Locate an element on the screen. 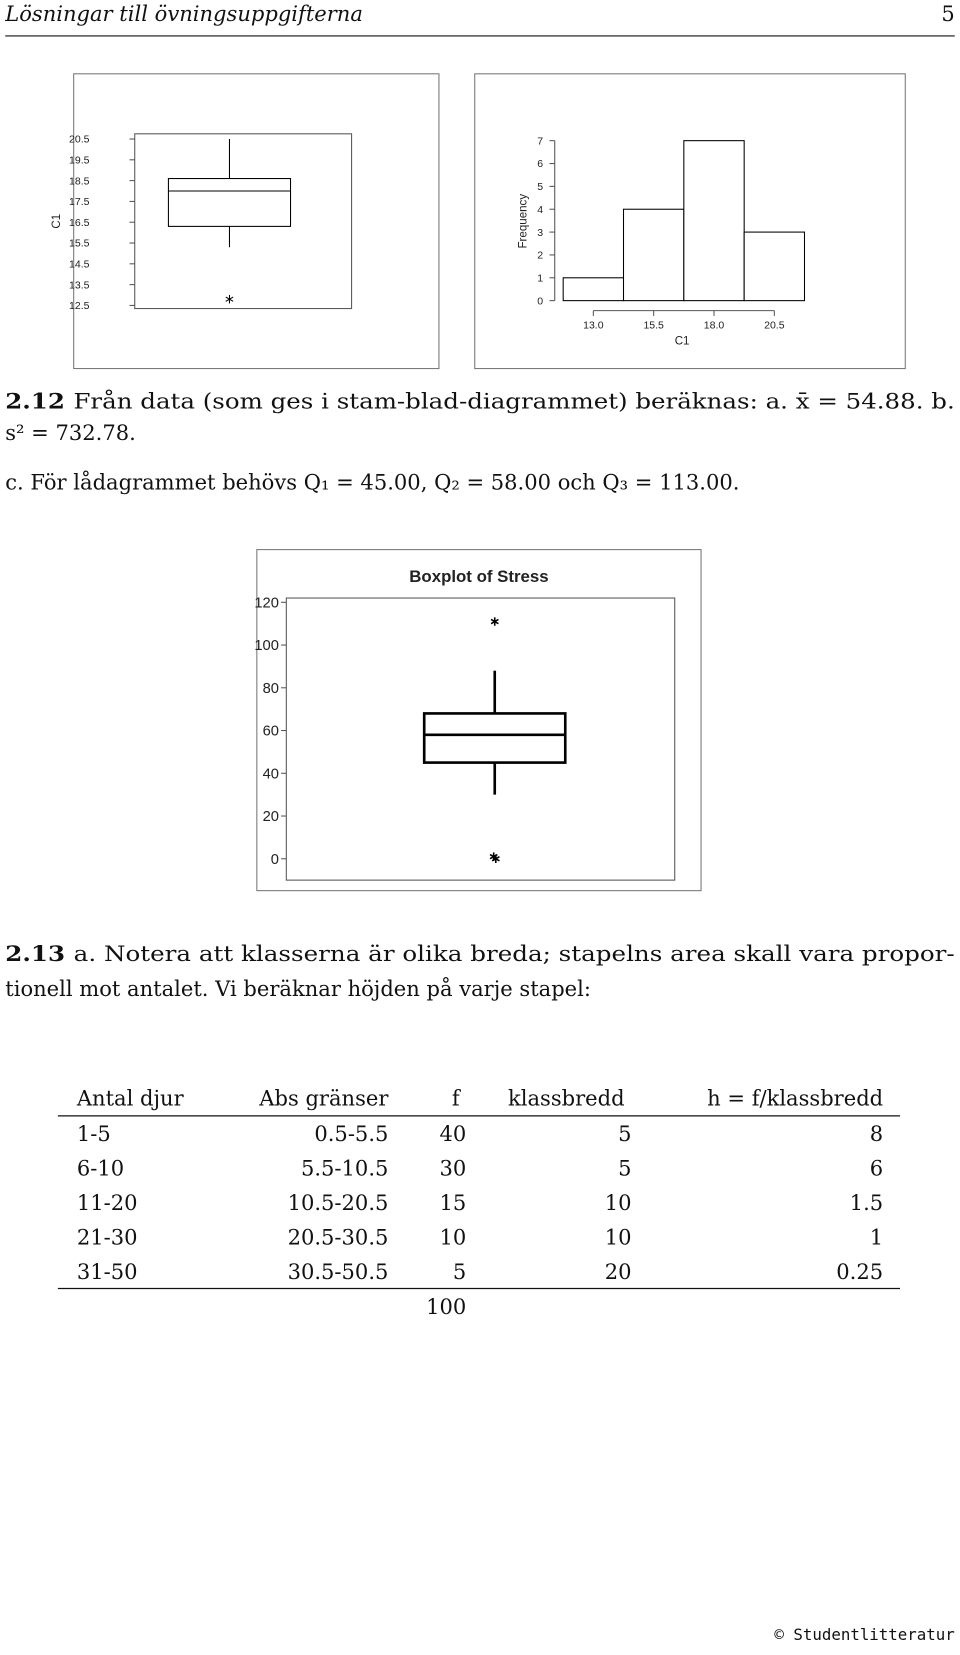 The width and height of the screenshot is (960, 1655). table-cell: 0.25 is located at coordinates (859, 1271).